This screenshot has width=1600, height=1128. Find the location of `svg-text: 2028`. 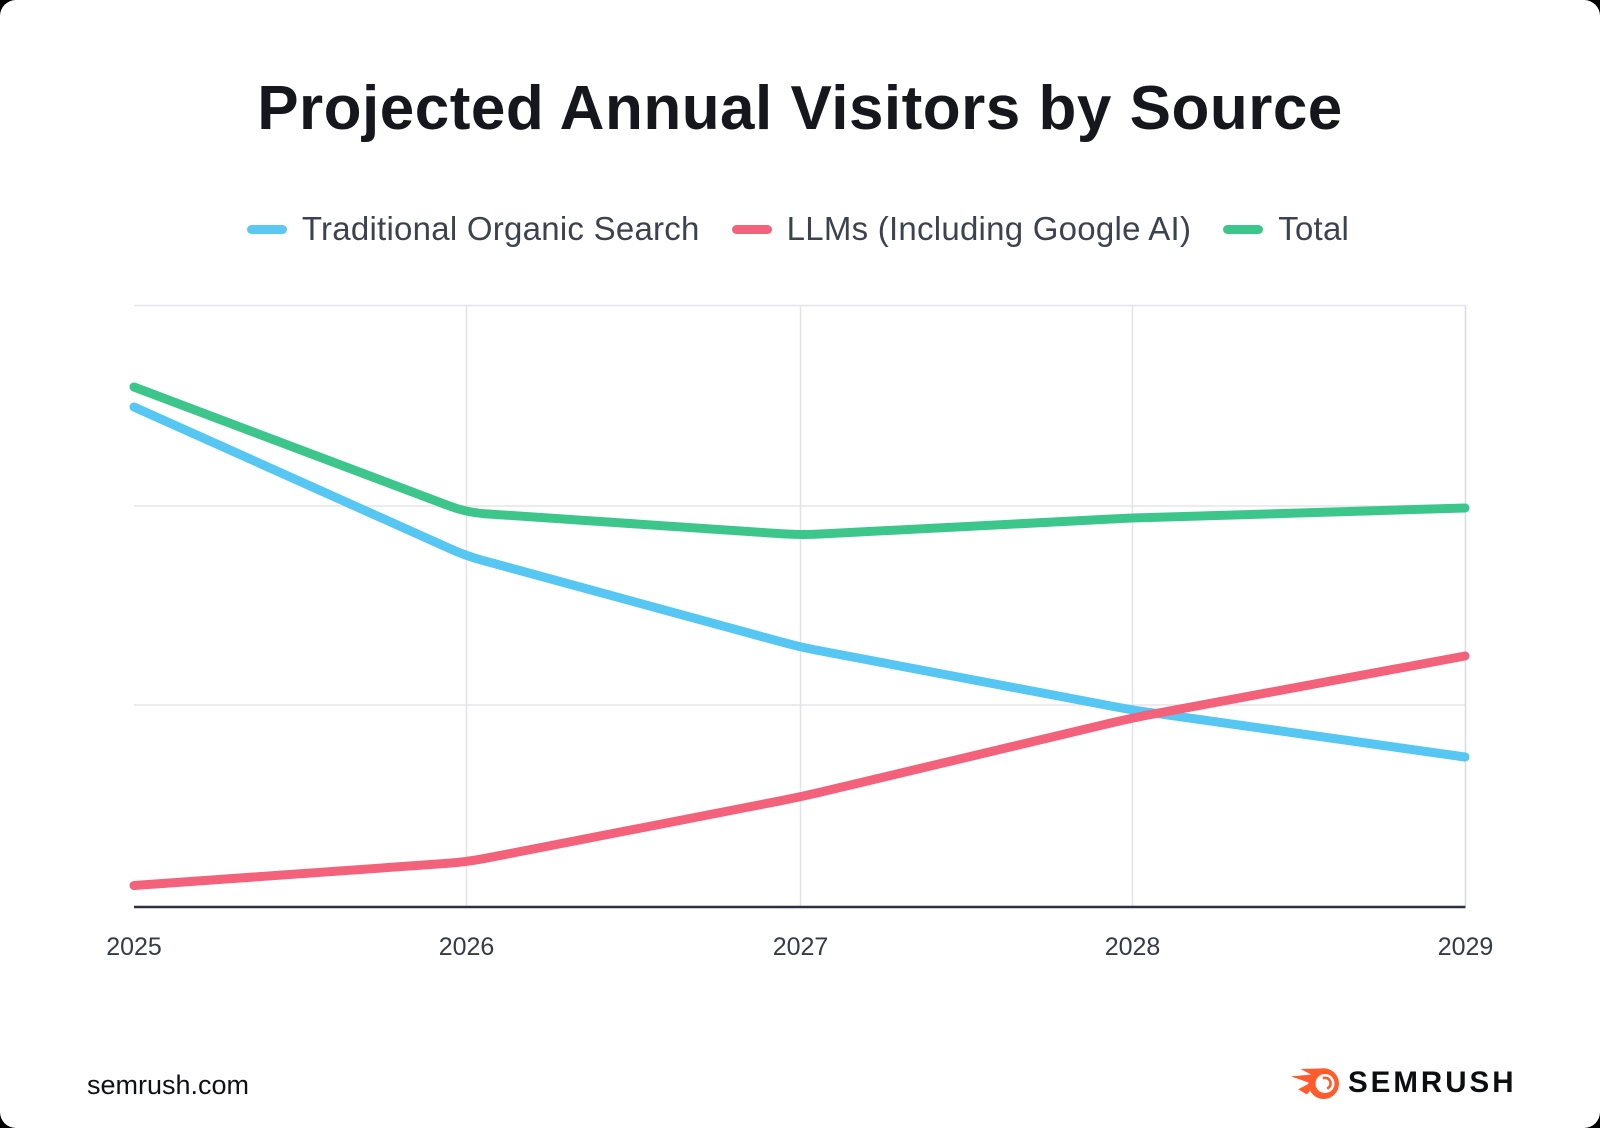

svg-text: 2028 is located at coordinates (1133, 947).